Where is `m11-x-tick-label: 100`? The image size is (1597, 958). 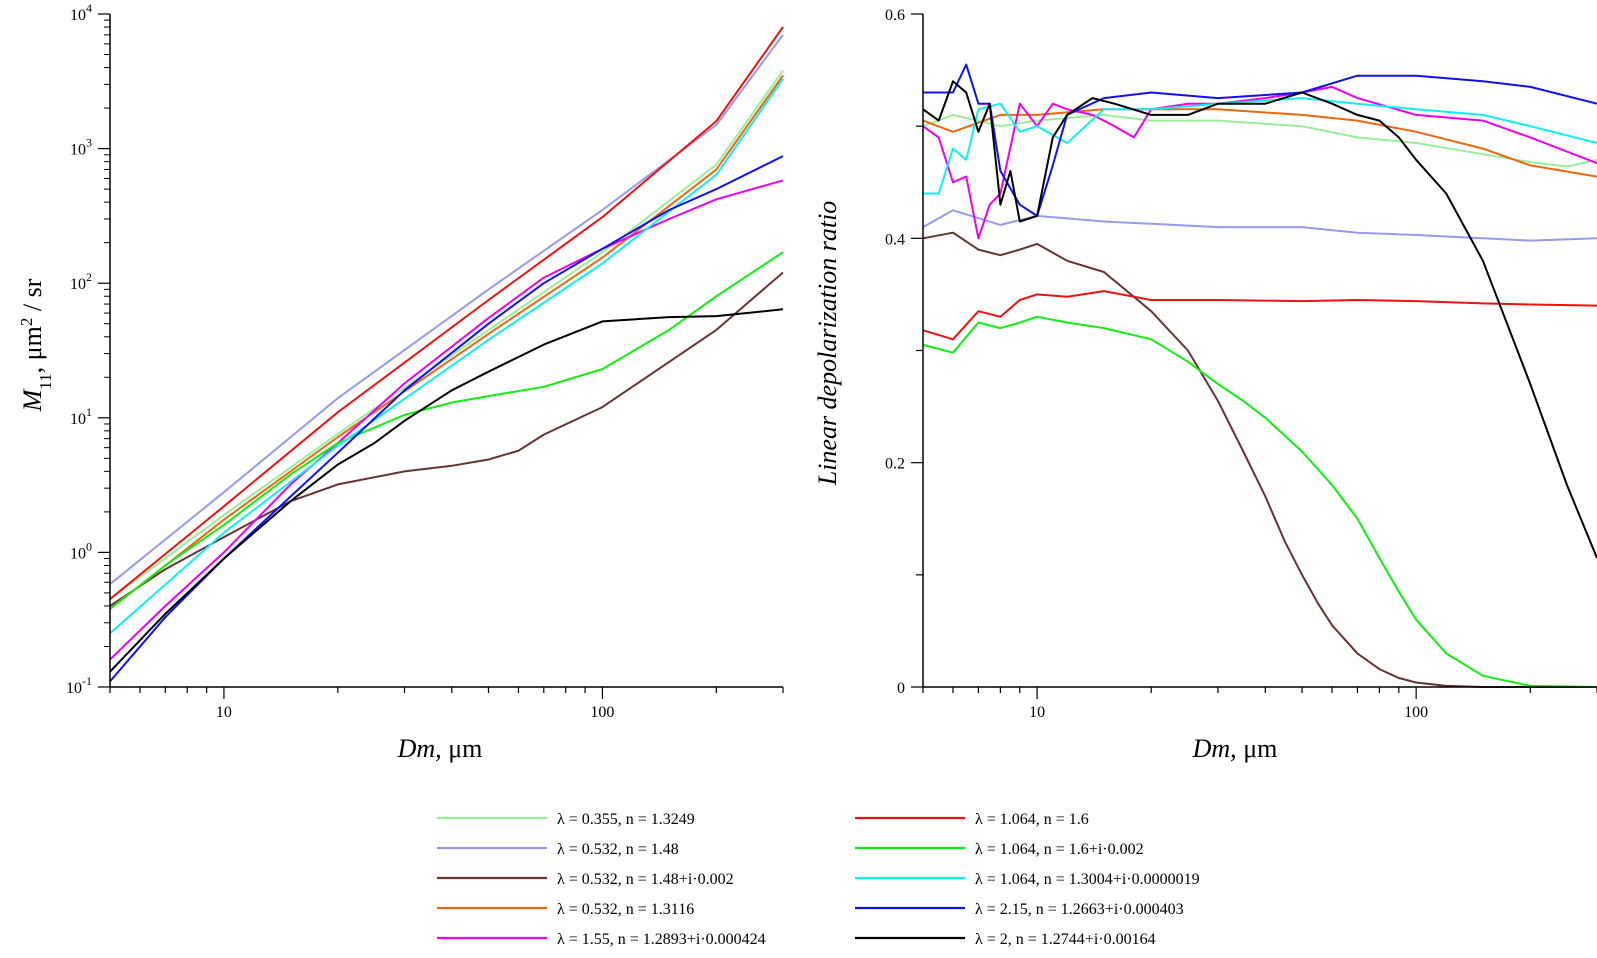 m11-x-tick-label: 100 is located at coordinates (602, 712).